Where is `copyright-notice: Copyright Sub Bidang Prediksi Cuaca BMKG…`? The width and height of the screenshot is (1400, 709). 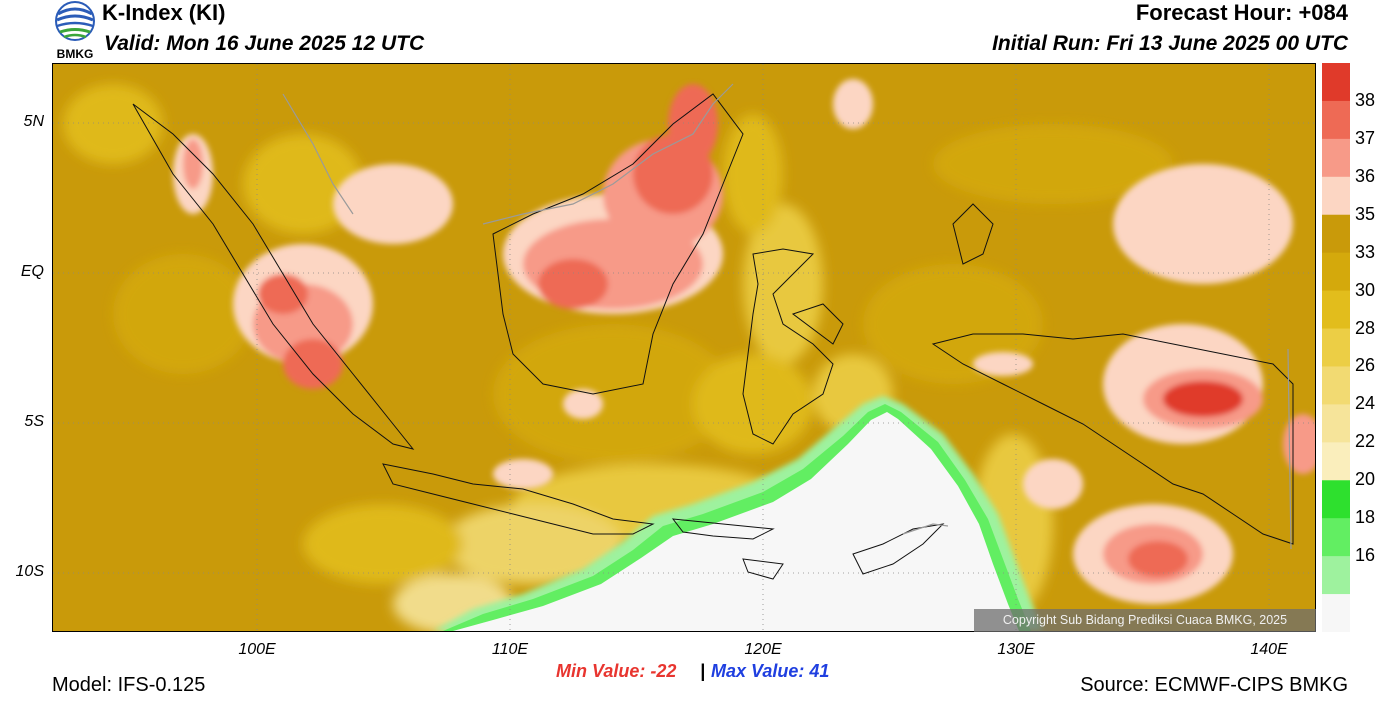 copyright-notice: Copyright Sub Bidang Prediksi Cuaca BMKG… is located at coordinates (1145, 620).